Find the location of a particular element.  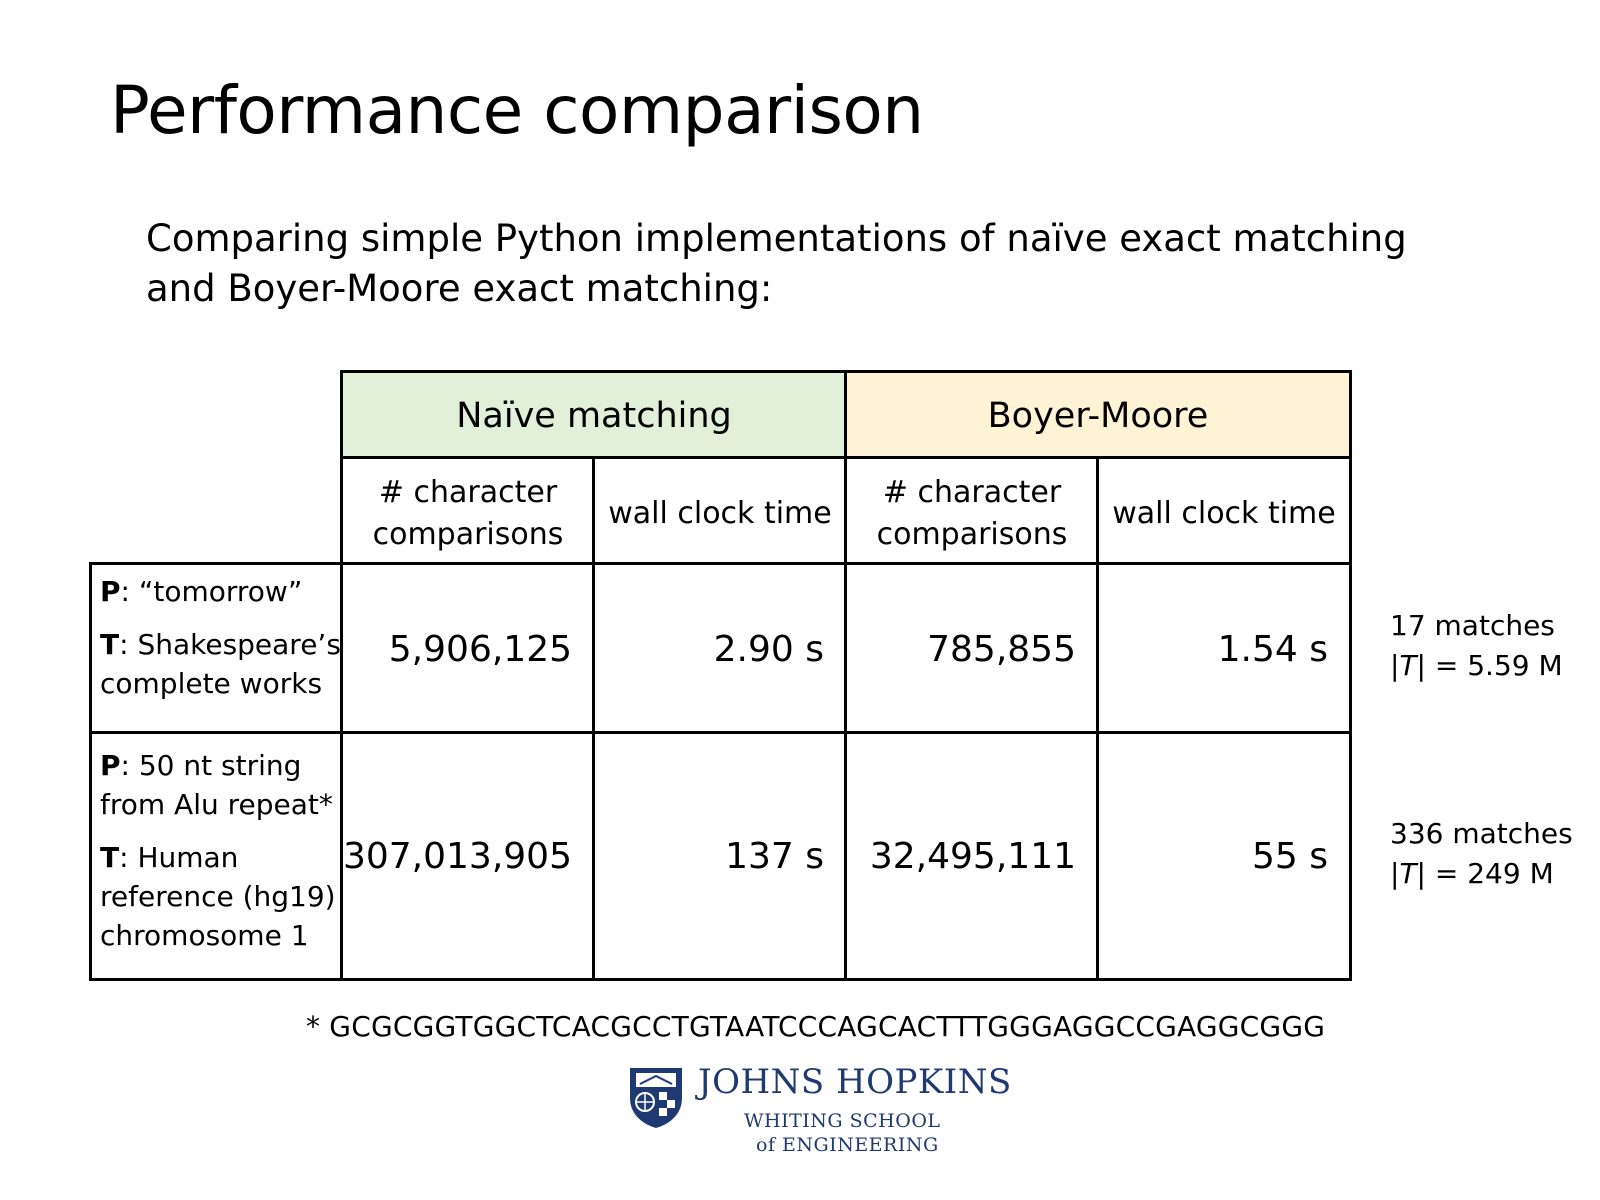

slide-title: Performance comparison is located at coordinates (517, 110).